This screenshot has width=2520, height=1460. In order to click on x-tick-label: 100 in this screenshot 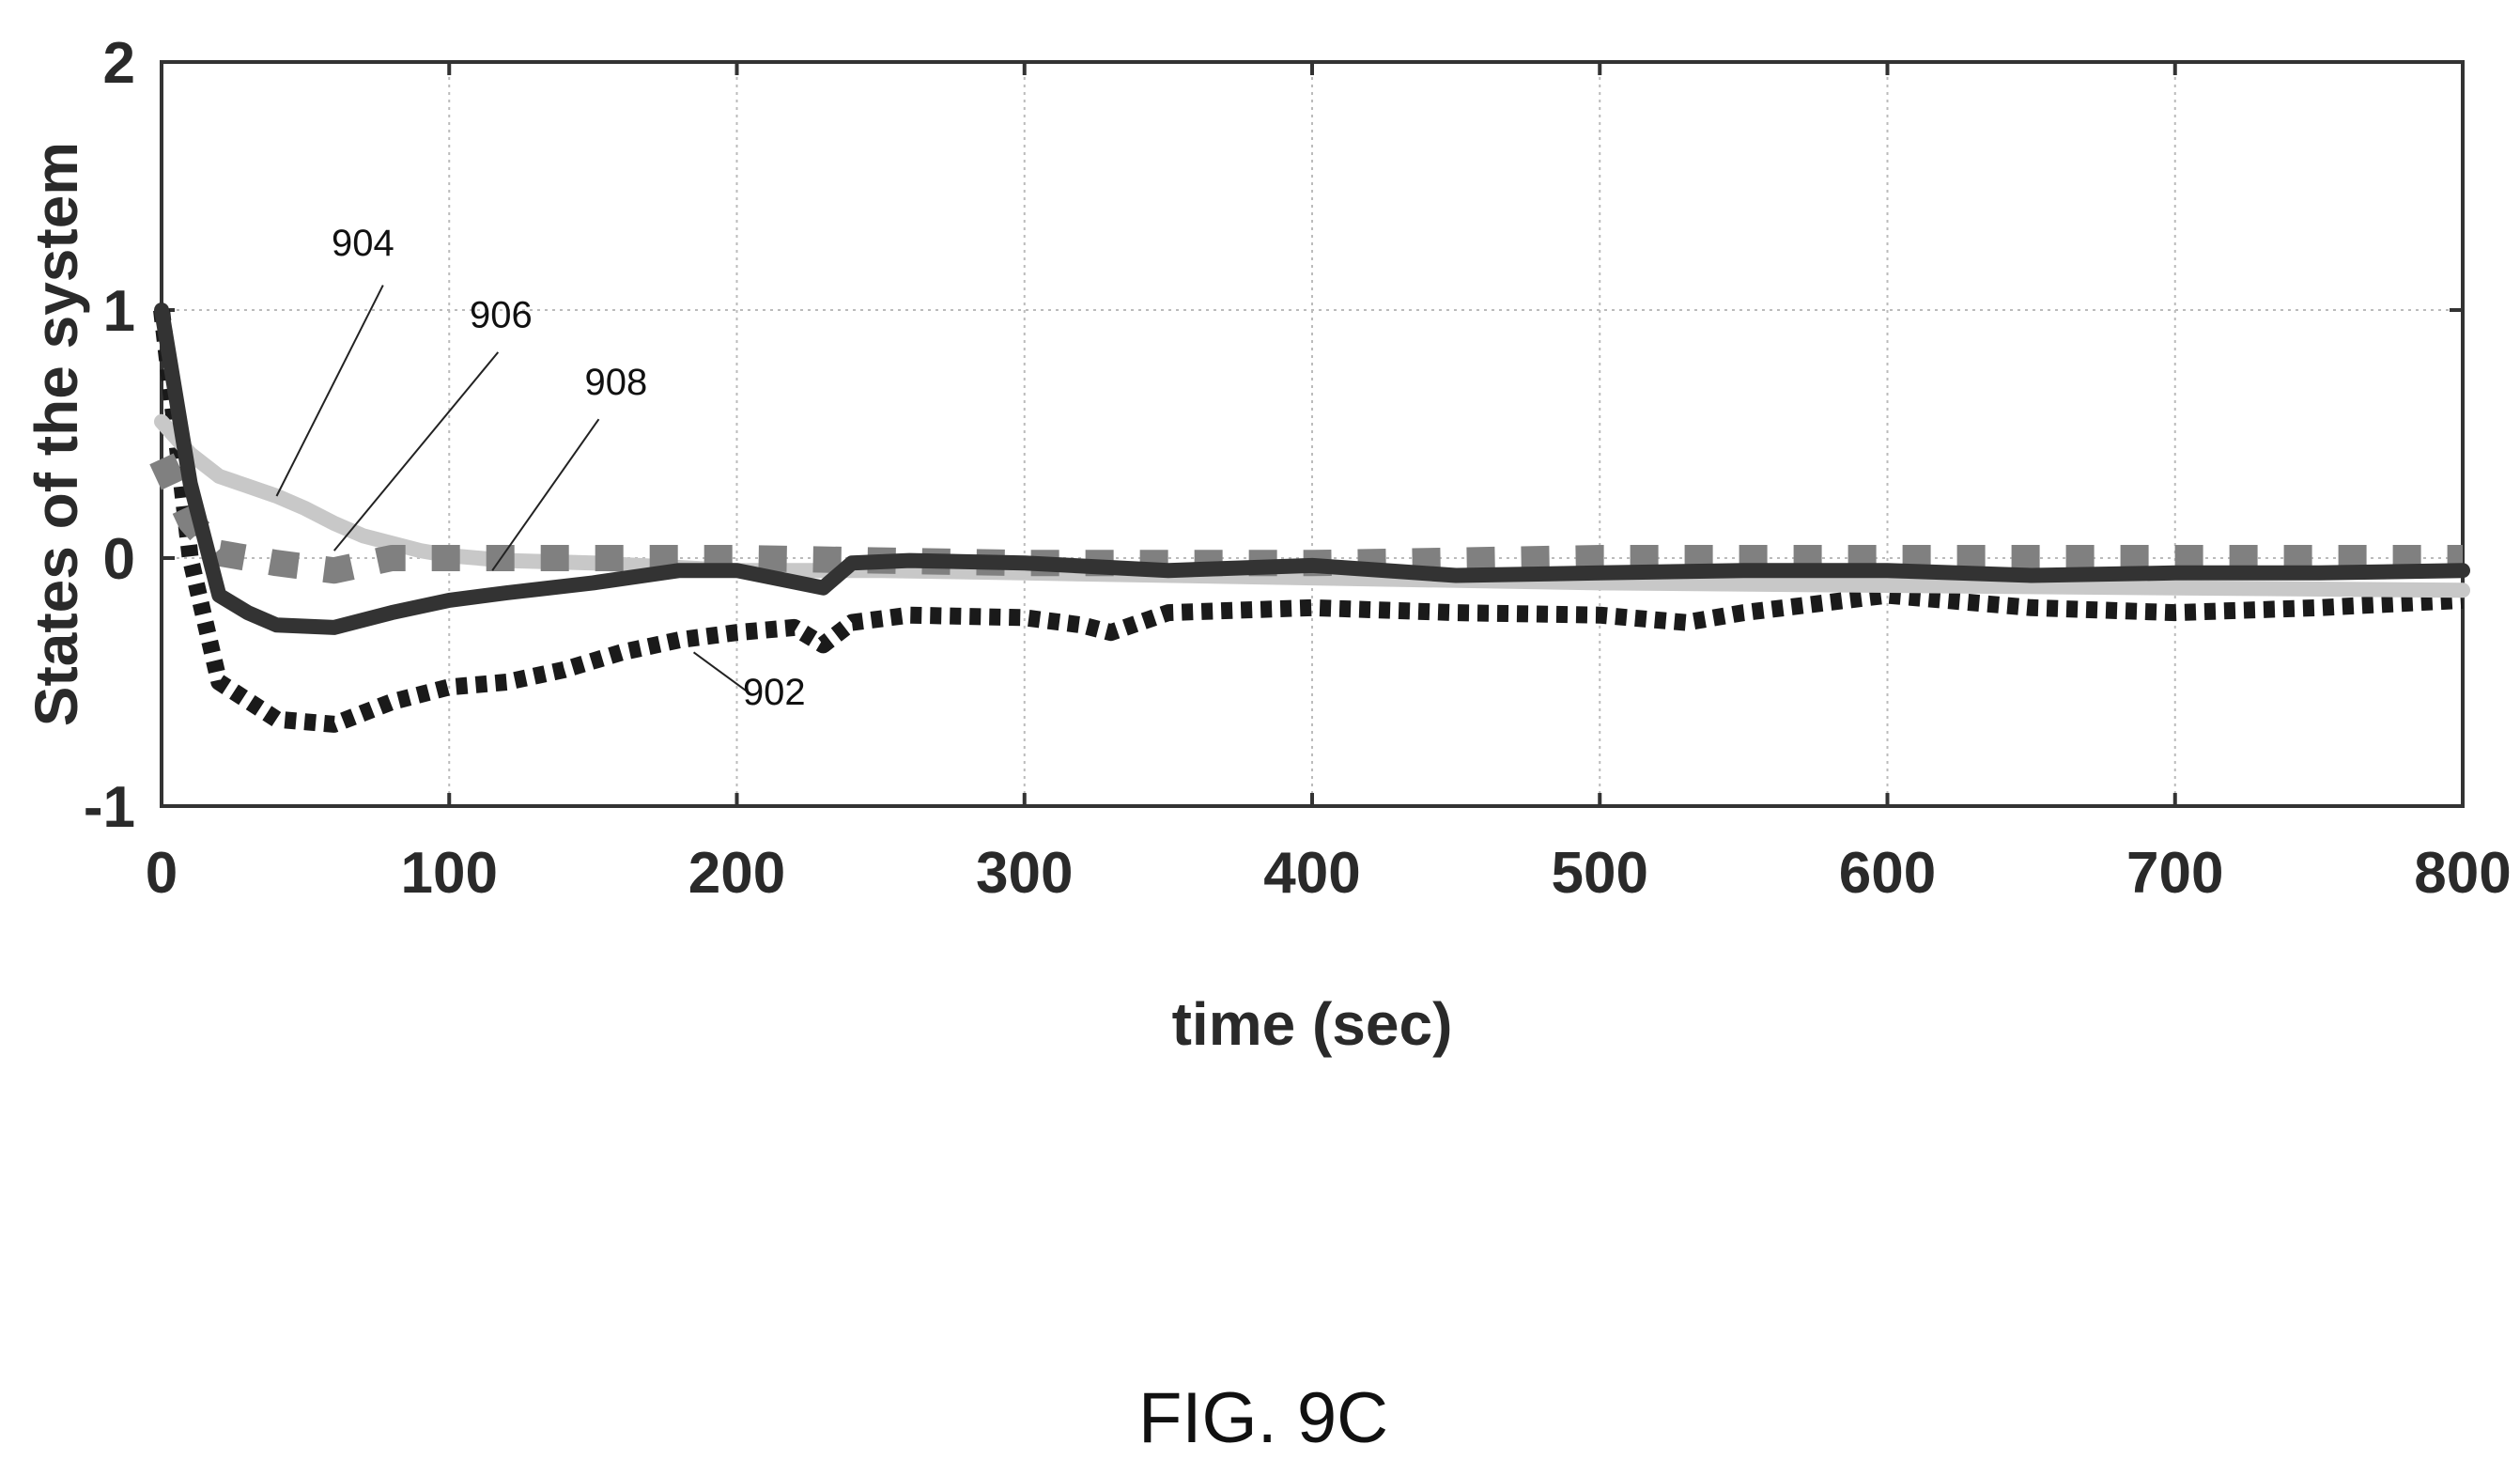, I will do `click(449, 873)`.